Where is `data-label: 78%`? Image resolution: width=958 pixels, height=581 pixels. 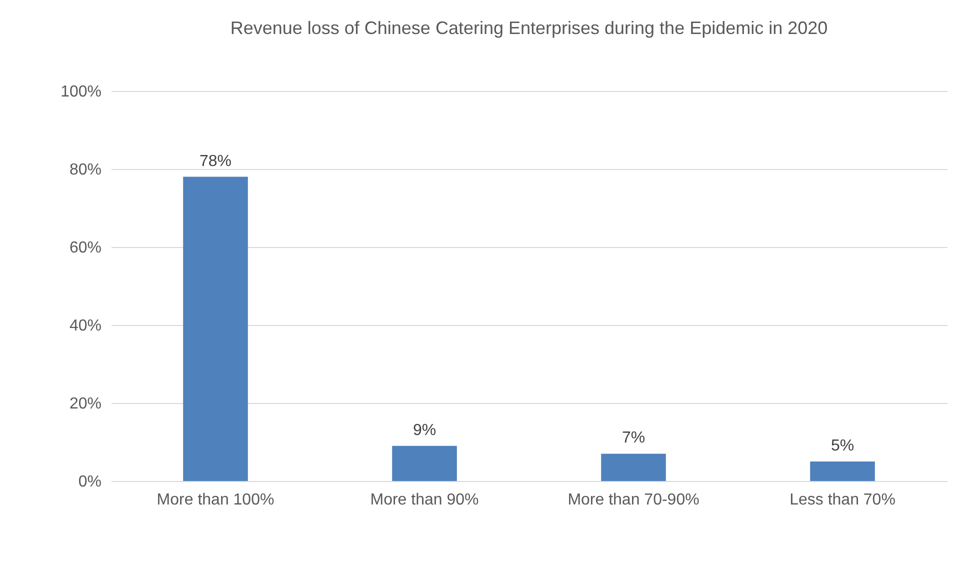 data-label: 78% is located at coordinates (215, 161).